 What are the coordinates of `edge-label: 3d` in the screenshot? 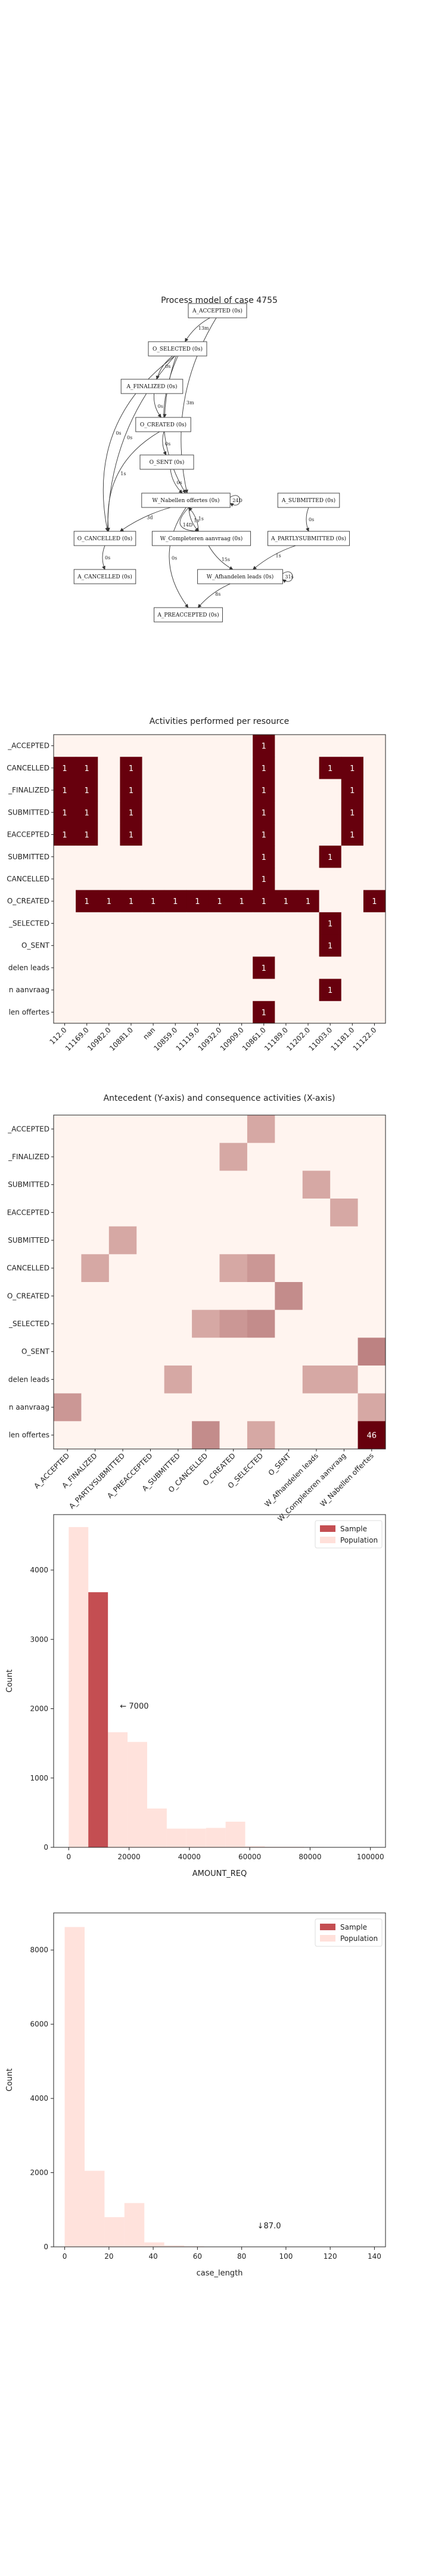 It's located at (150, 517).